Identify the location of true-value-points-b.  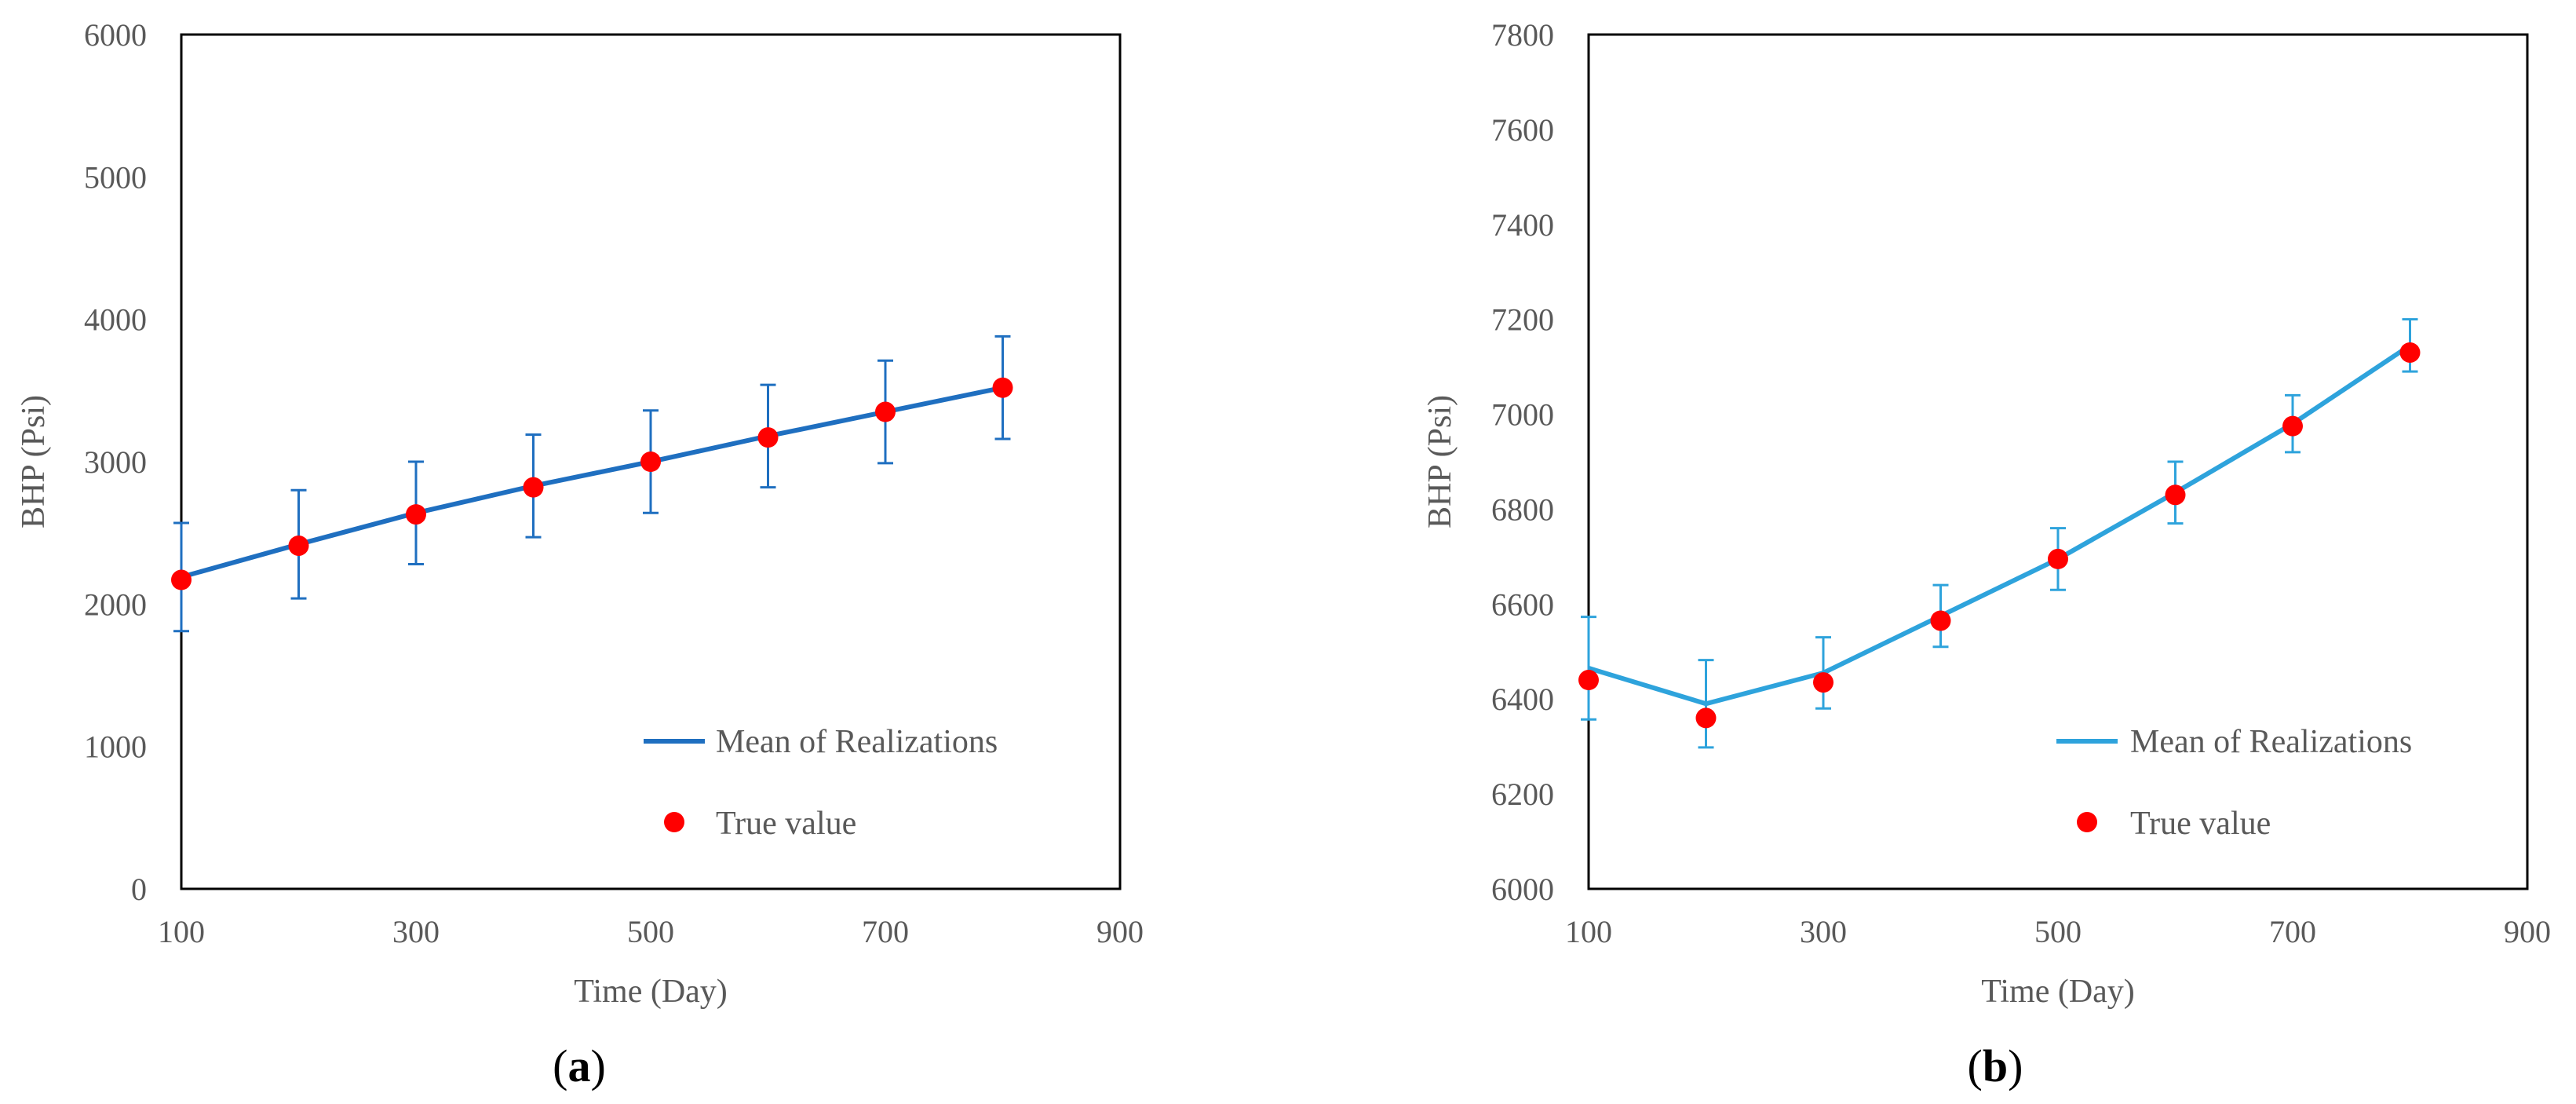
(1999, 535).